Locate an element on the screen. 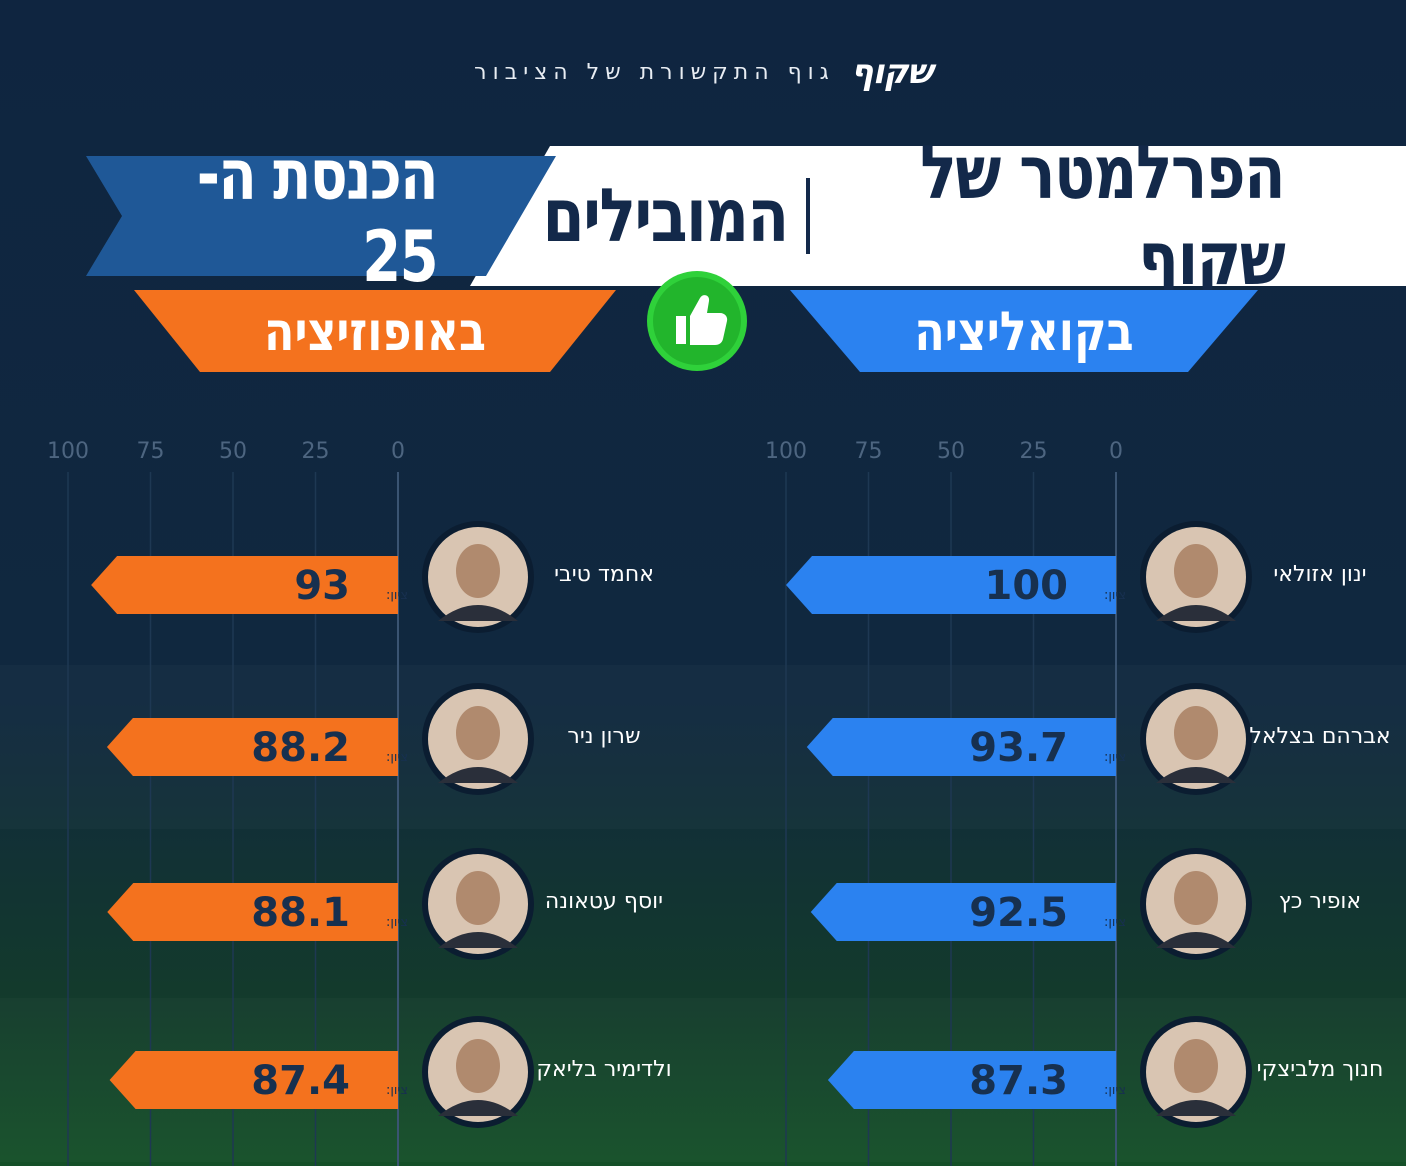 The height and width of the screenshot is (1166, 1406). title-separator is located at coordinates (808, 216).